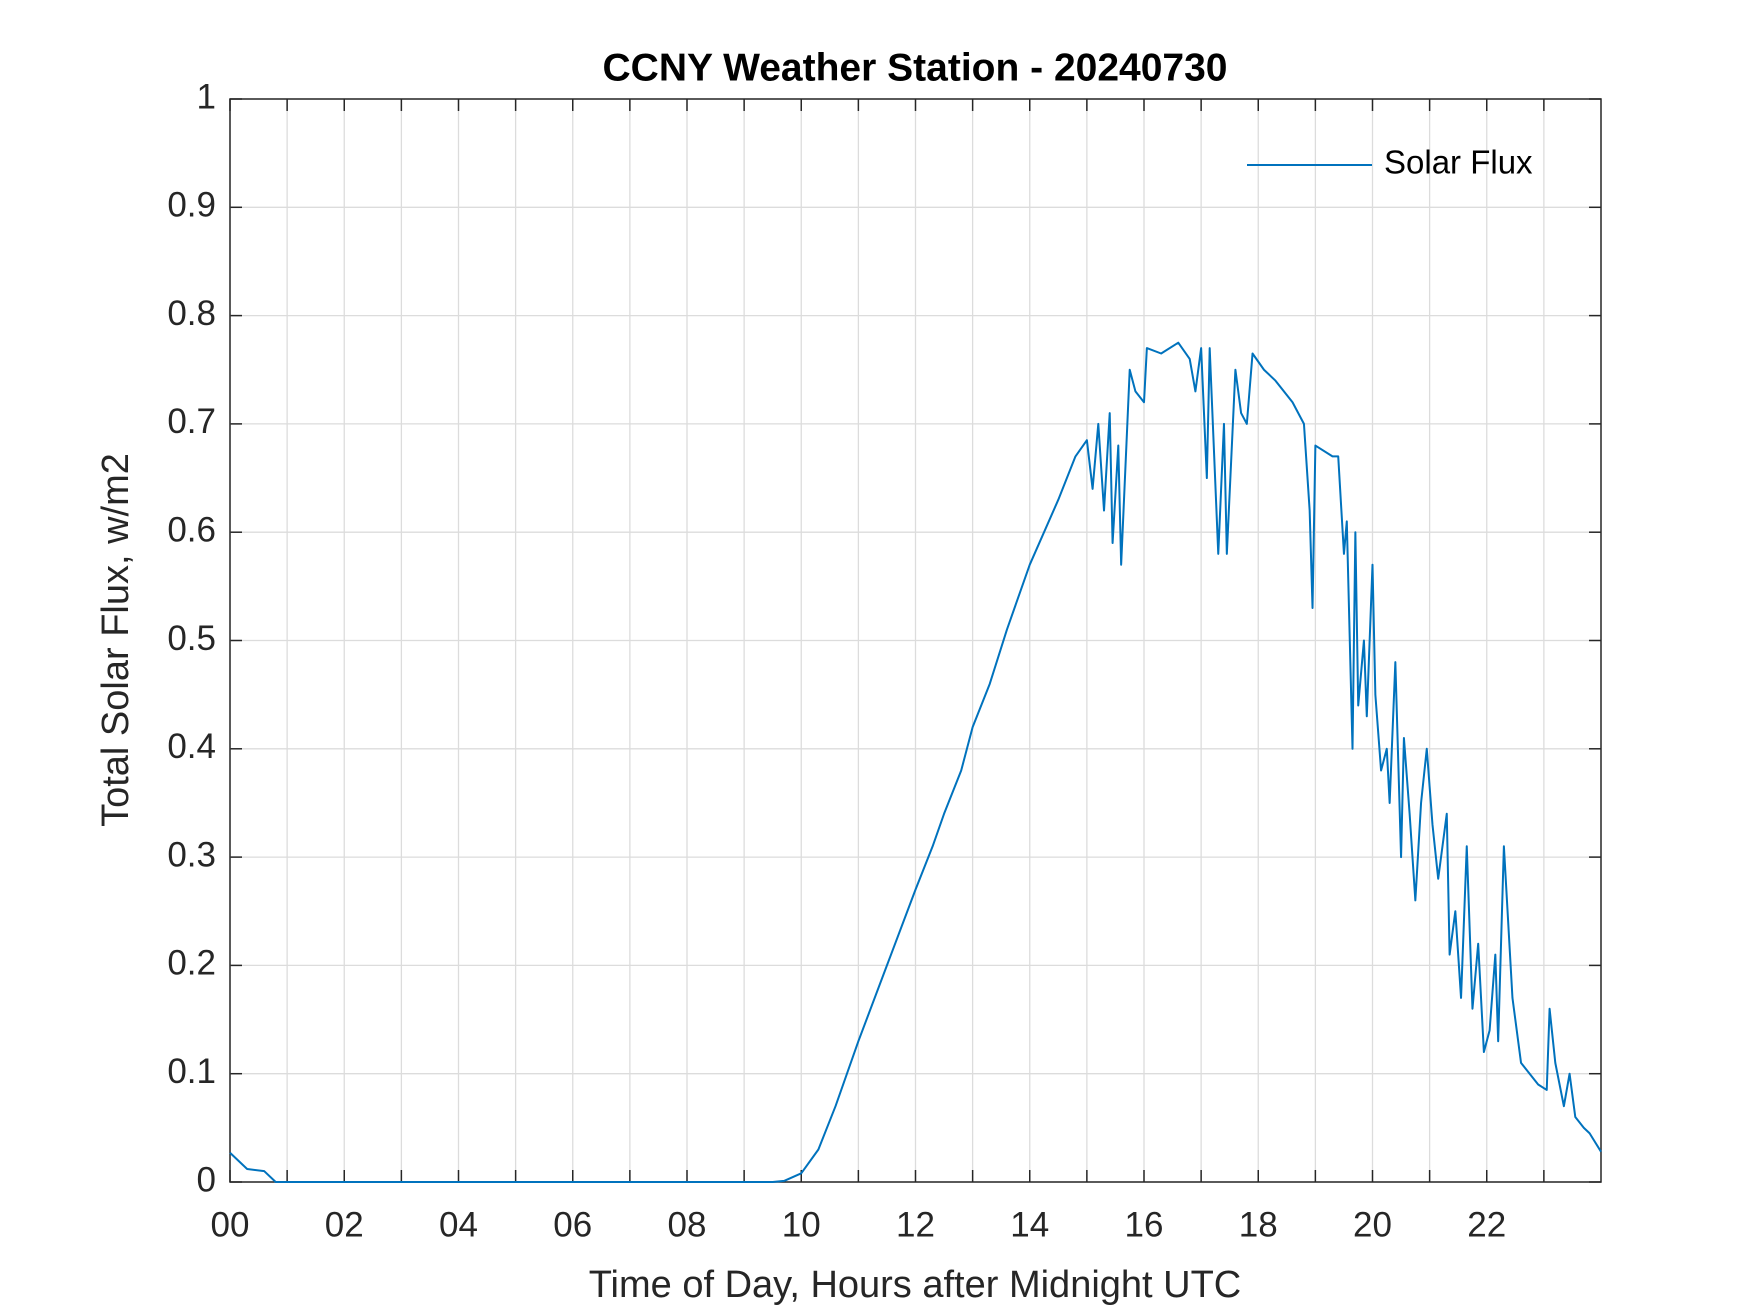  Describe the element at coordinates (191, 963) in the screenshot. I see `y-tick-label: 0.2` at that location.